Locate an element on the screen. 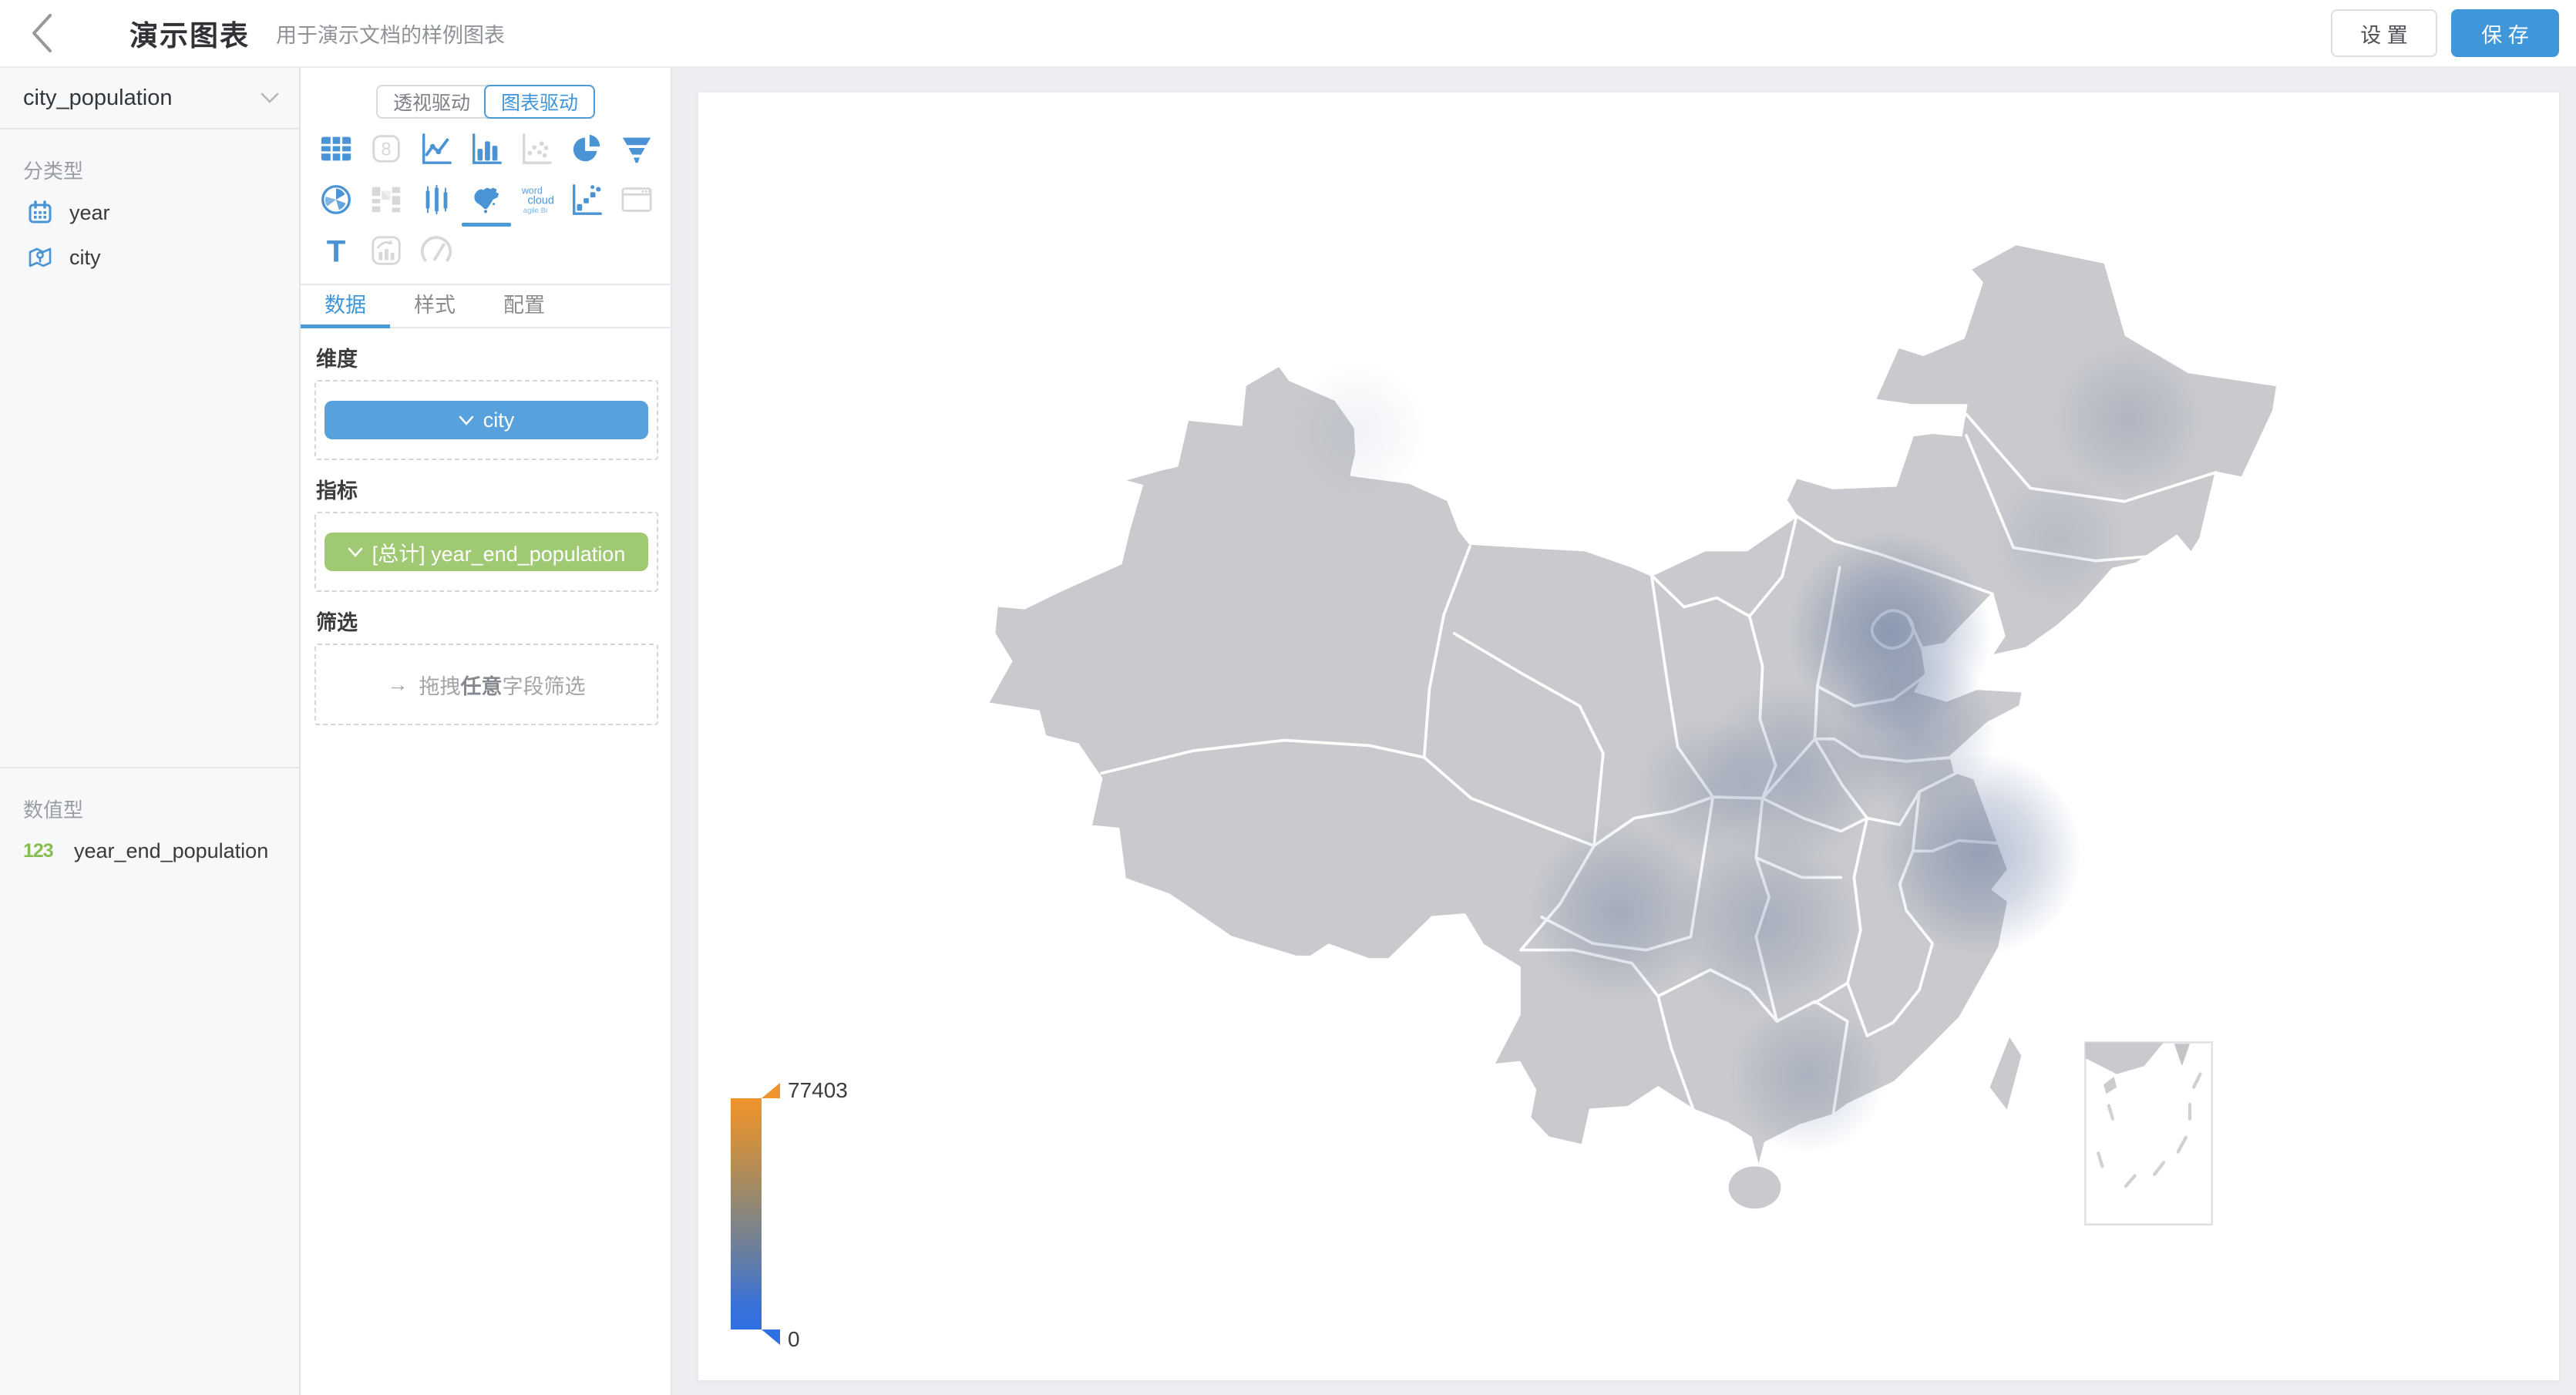 This screenshot has width=2576, height=1395. bar-chart-icon is located at coordinates (487, 148).